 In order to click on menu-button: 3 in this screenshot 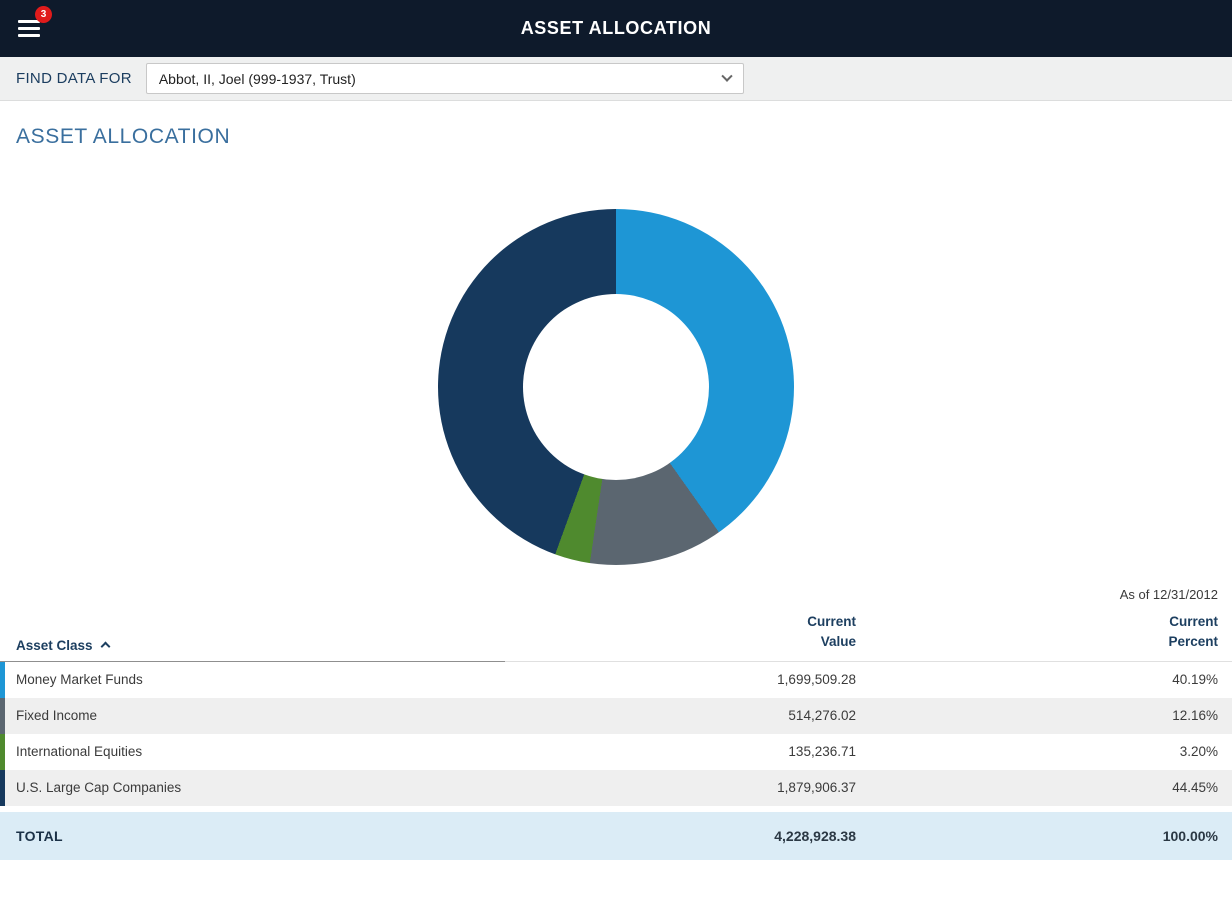, I will do `click(35, 24)`.